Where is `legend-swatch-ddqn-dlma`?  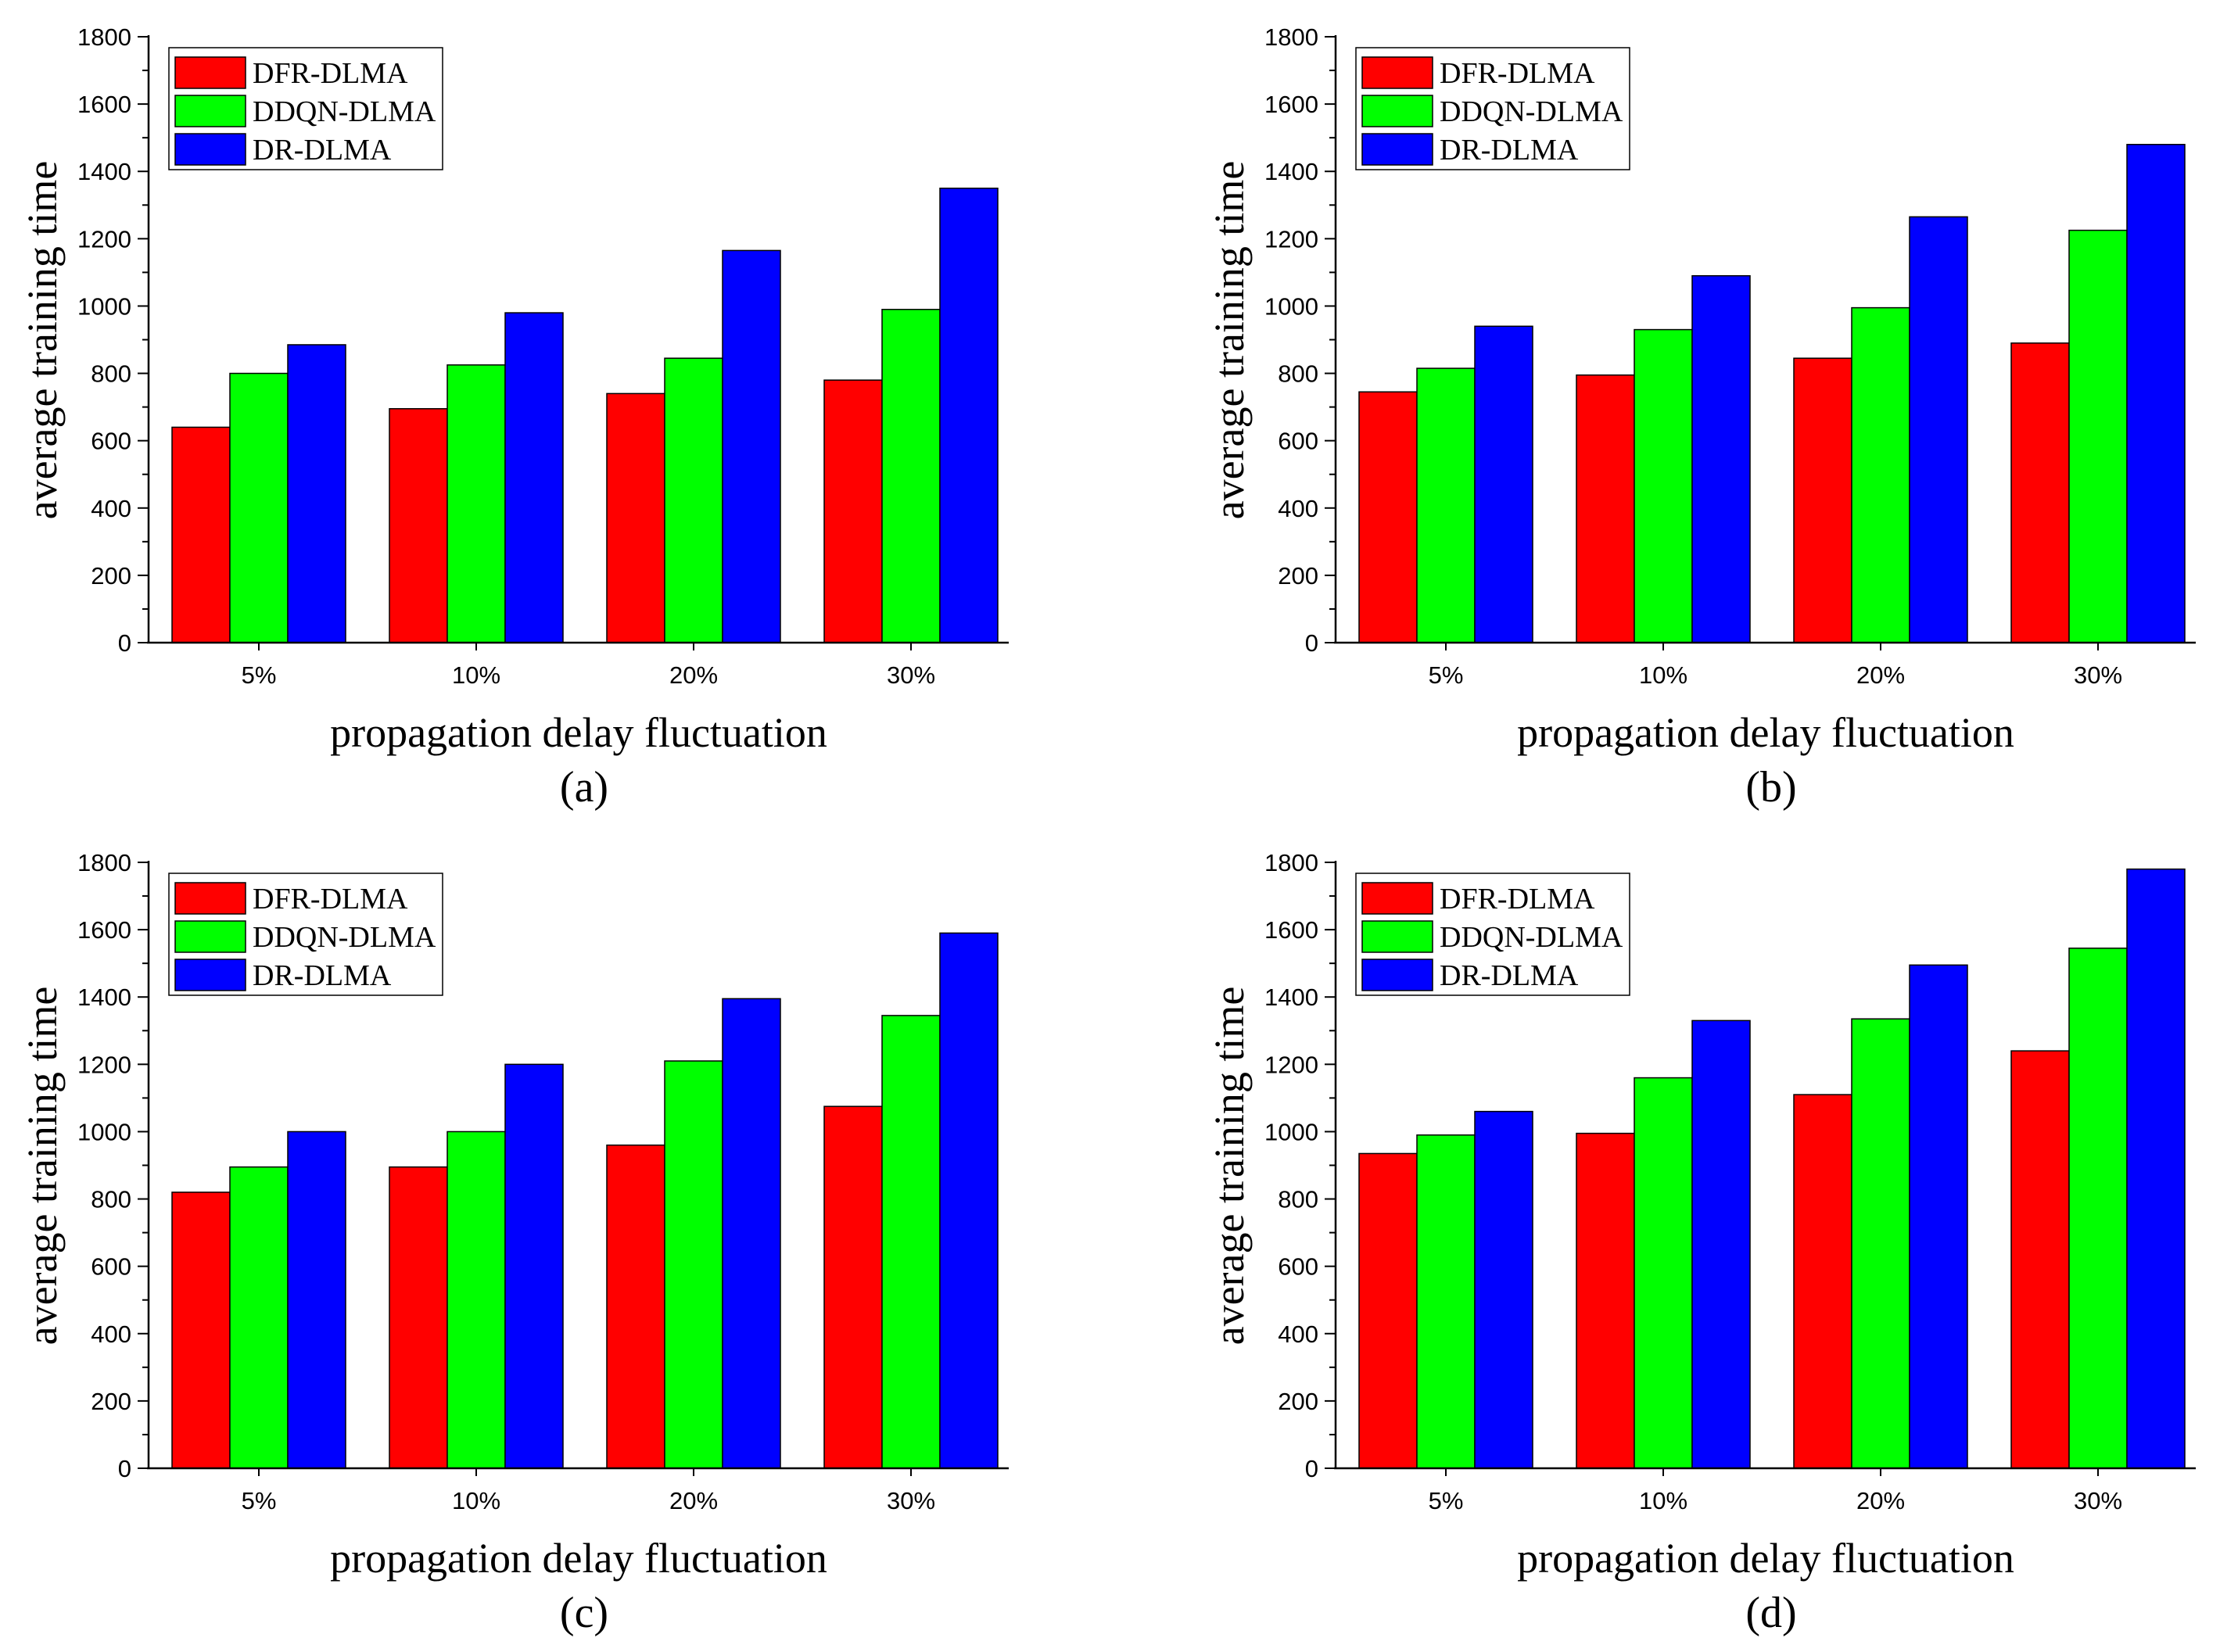 legend-swatch-ddqn-dlma is located at coordinates (1397, 111).